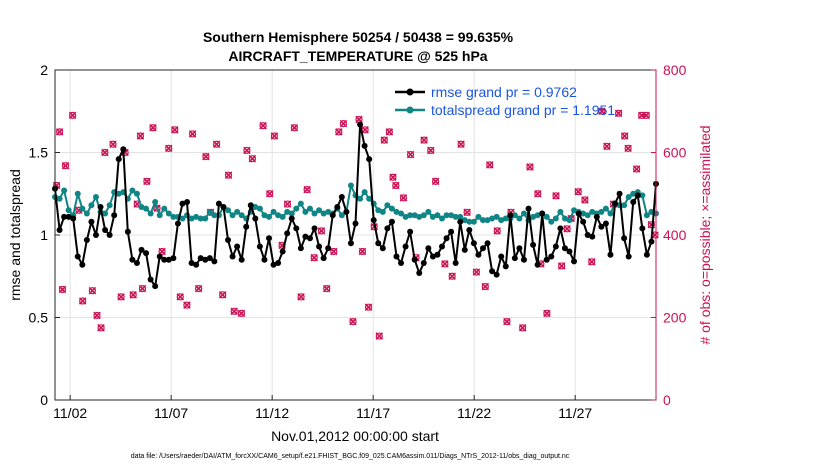  What do you see at coordinates (675, 235) in the screenshot?
I see `y2-tick-label: 400` at bounding box center [675, 235].